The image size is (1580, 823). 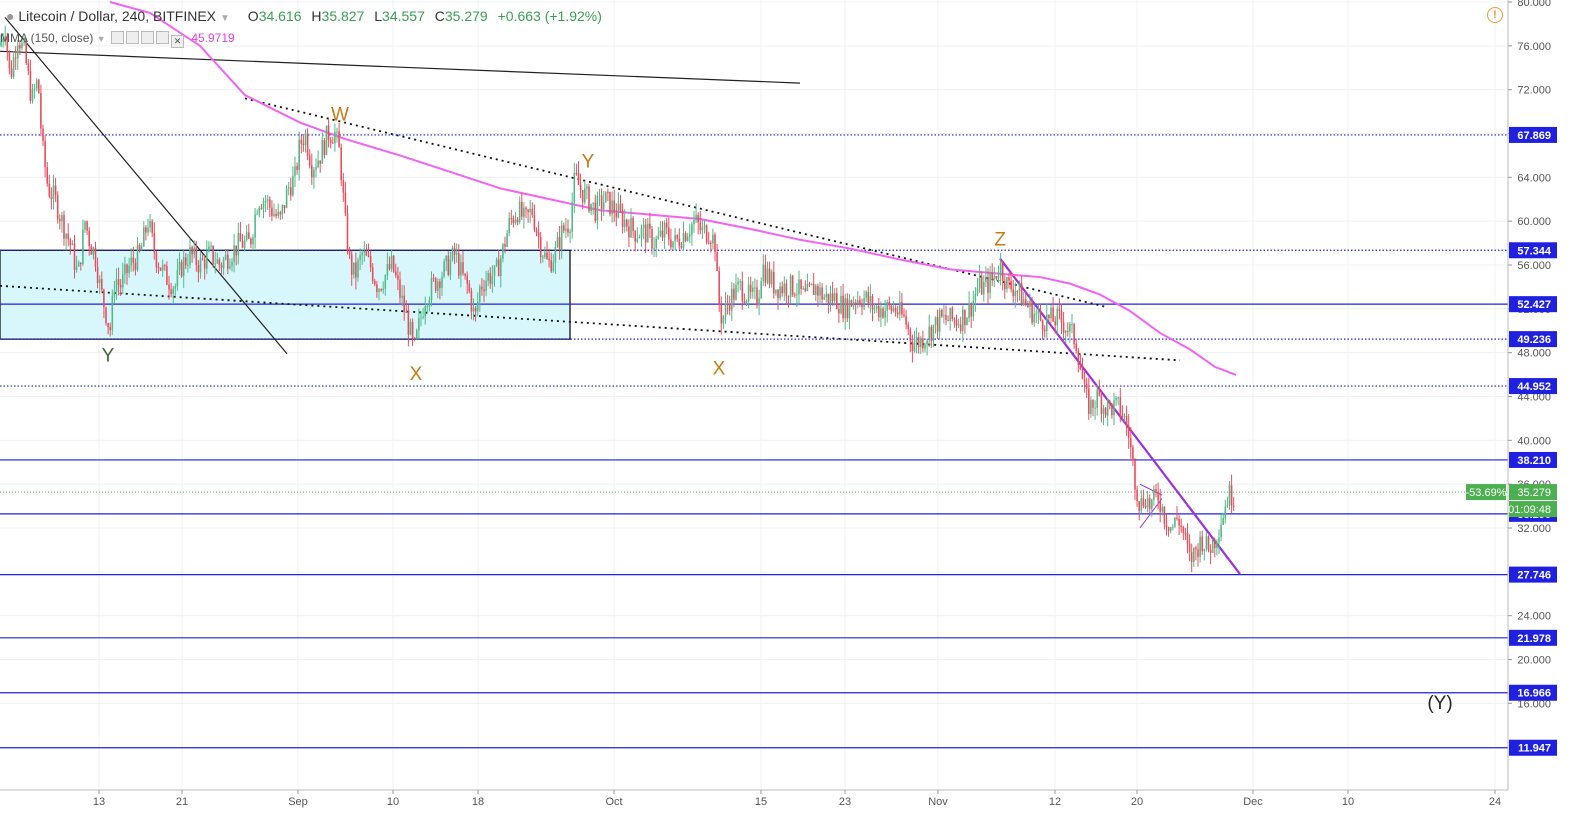 I want to click on price-tick-label: 24.000, so click(x=1534, y=617).